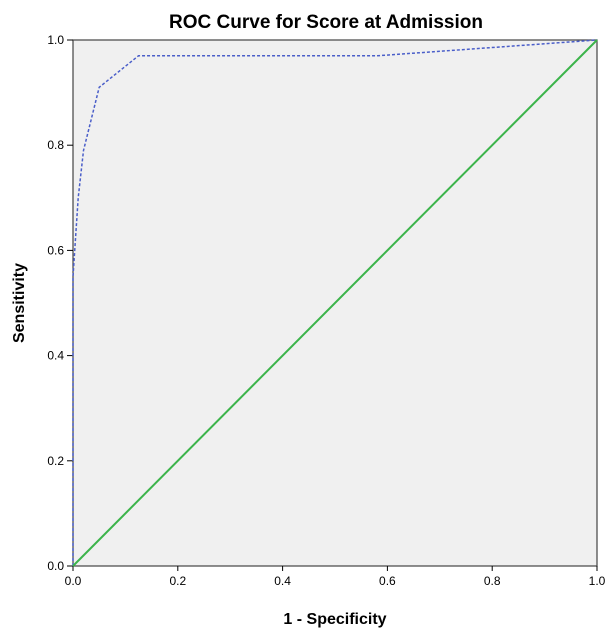  What do you see at coordinates (73, 581) in the screenshot?
I see `x-tick-label: 0.0` at bounding box center [73, 581].